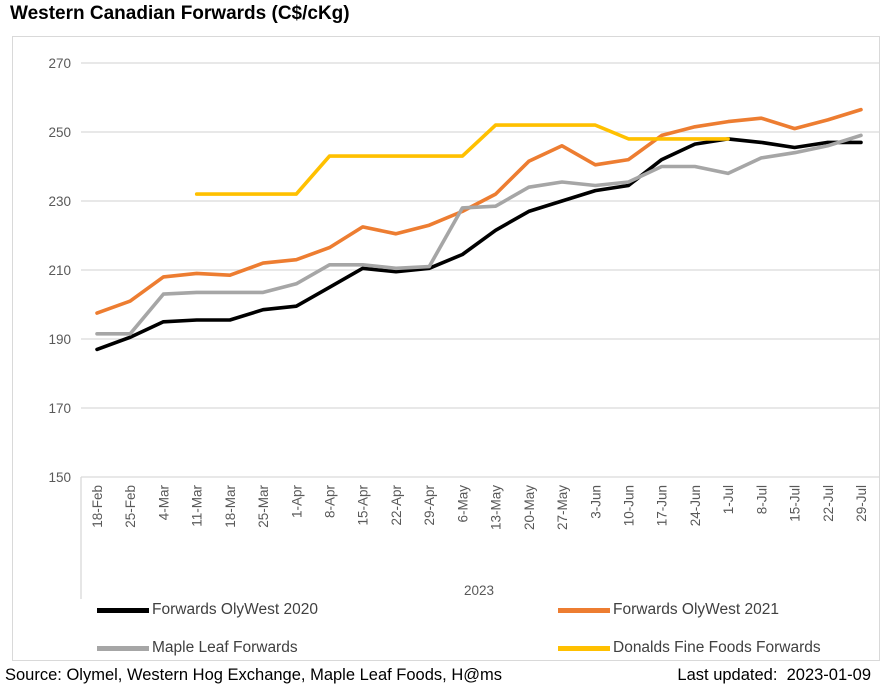  What do you see at coordinates (123, 648) in the screenshot?
I see `legend-swatch-gray-line` at bounding box center [123, 648].